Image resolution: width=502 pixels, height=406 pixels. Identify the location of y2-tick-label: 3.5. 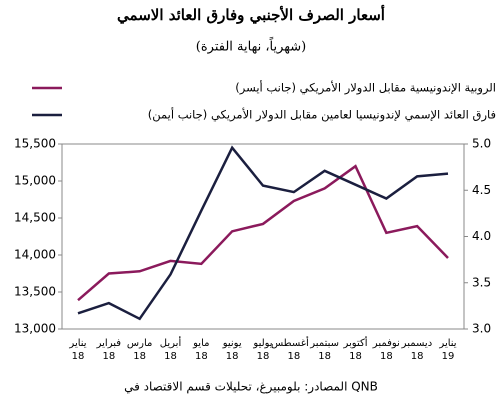
(481, 282).